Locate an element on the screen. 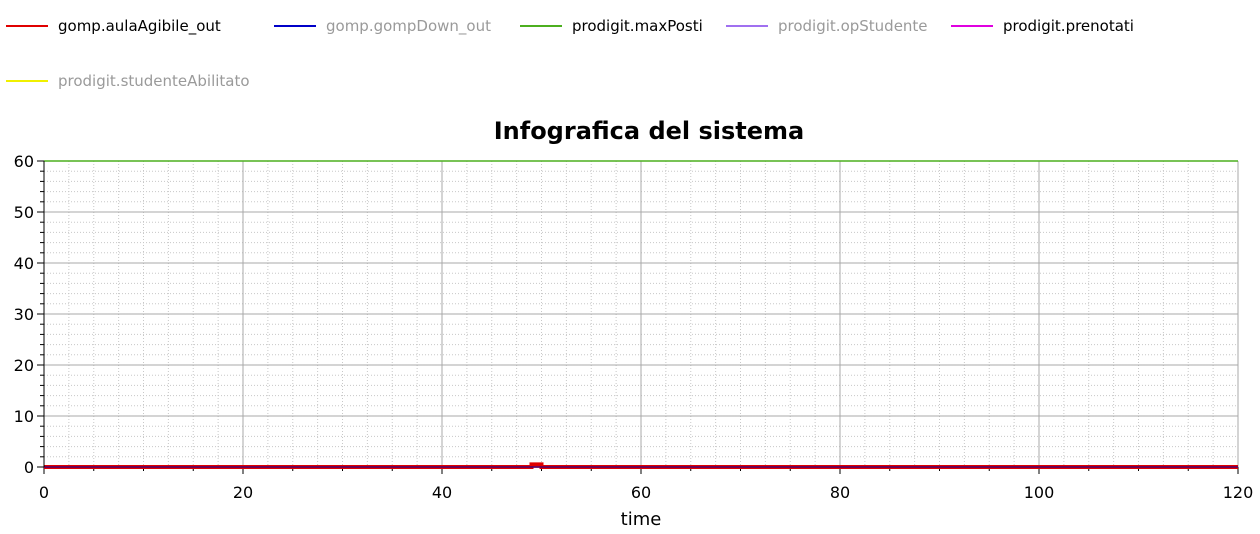 The height and width of the screenshot is (534, 1260). x-tick-label: 120 is located at coordinates (1238, 492).